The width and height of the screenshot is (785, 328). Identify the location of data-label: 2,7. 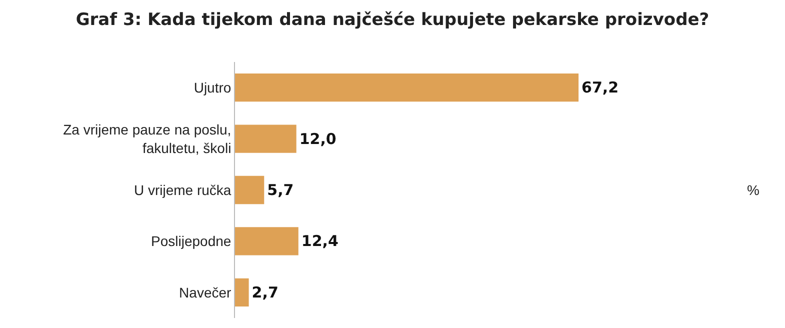
(265, 292).